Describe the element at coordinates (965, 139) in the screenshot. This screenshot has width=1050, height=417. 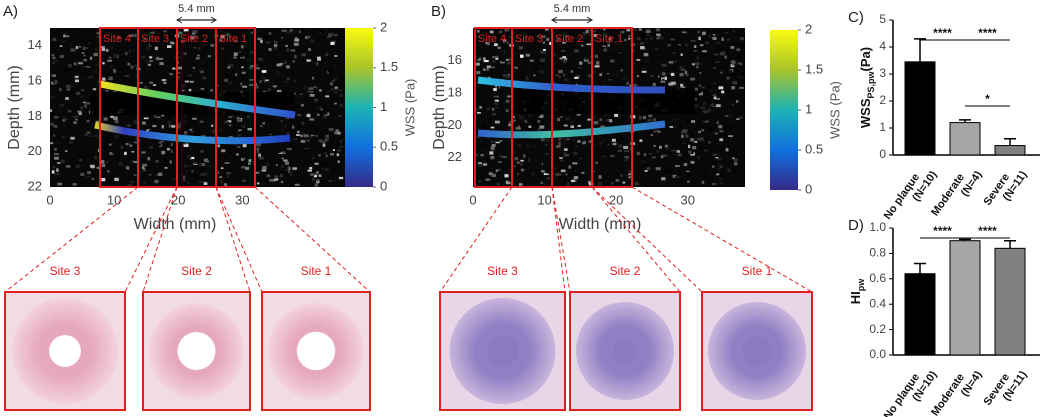
I see `bar` at that location.